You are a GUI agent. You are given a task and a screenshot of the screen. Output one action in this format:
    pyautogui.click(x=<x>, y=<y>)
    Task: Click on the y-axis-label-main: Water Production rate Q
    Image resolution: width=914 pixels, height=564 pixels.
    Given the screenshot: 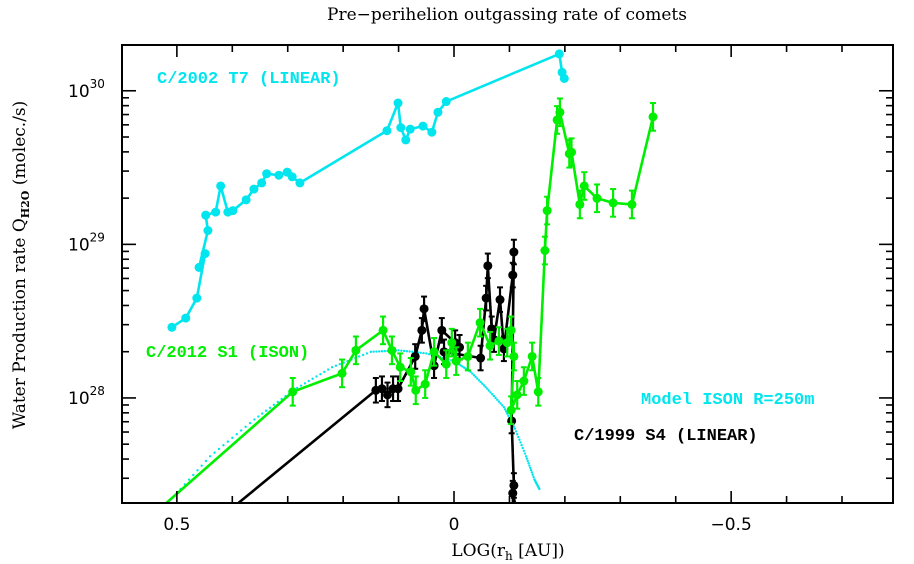 What is the action you would take?
    pyautogui.click(x=20, y=323)
    